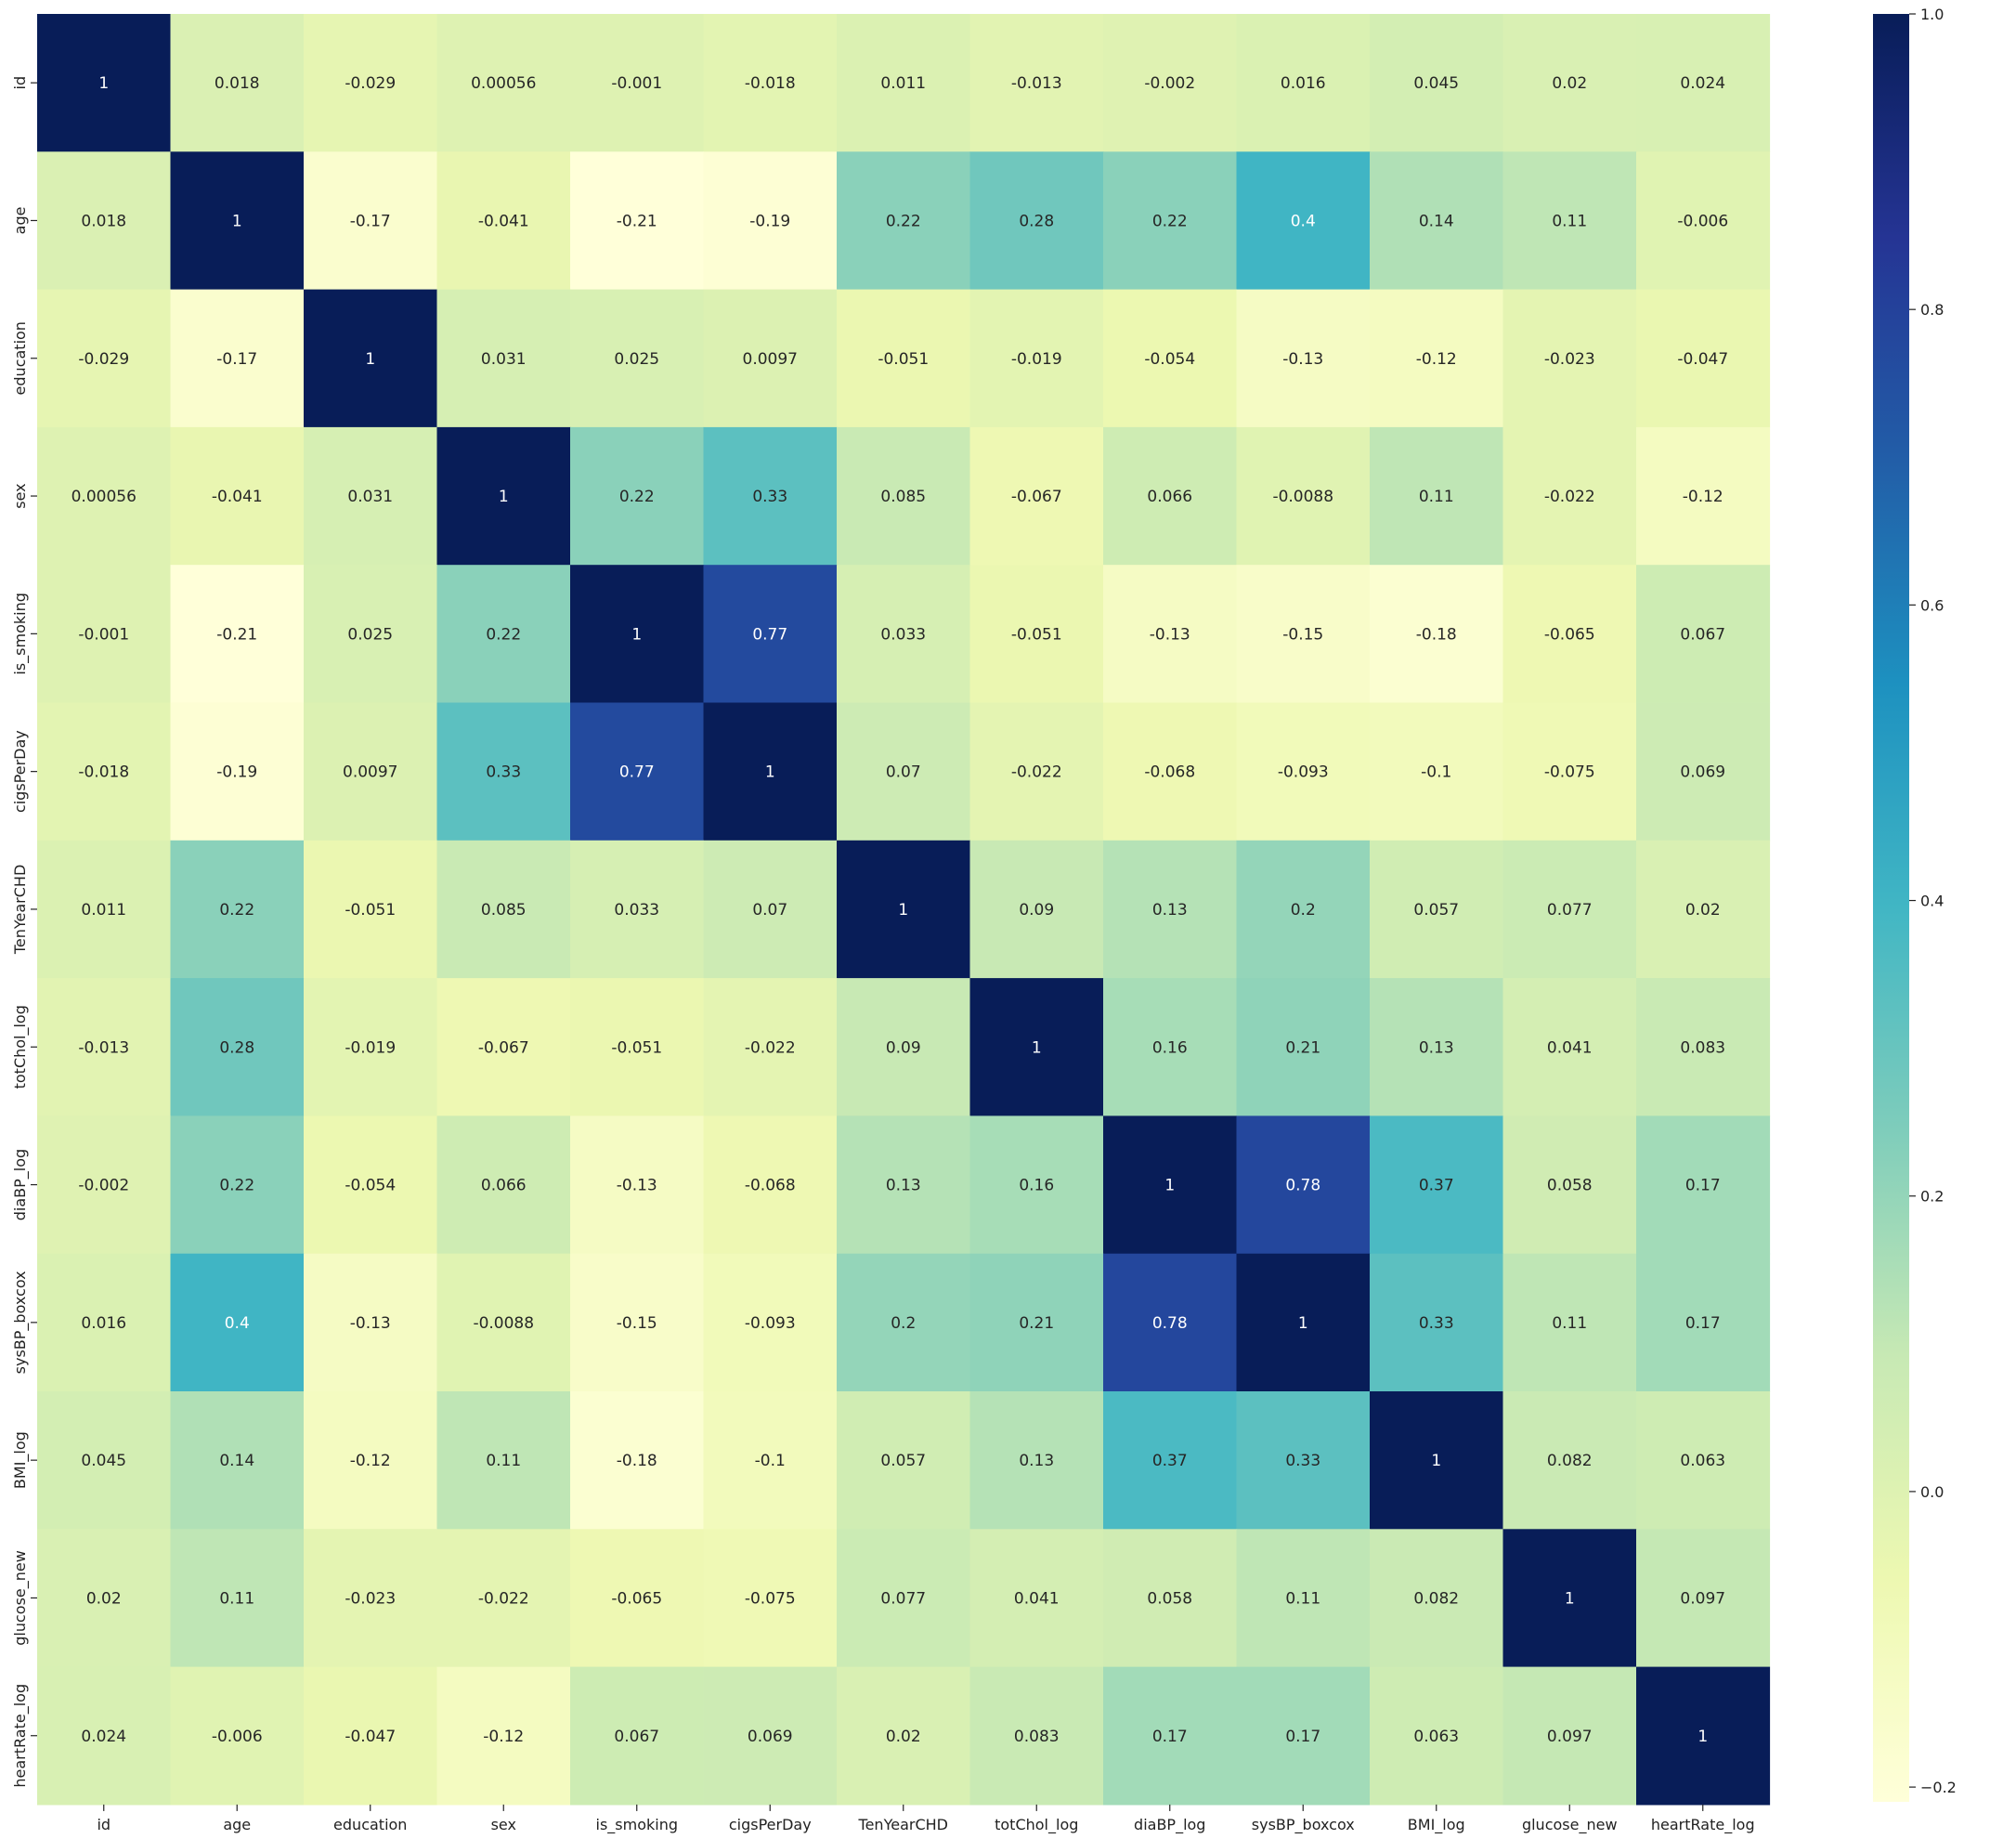 The image size is (2016, 1839). Describe the element at coordinates (1932, 1492) in the screenshot. I see `colorbar-tick-label: 0.0` at that location.